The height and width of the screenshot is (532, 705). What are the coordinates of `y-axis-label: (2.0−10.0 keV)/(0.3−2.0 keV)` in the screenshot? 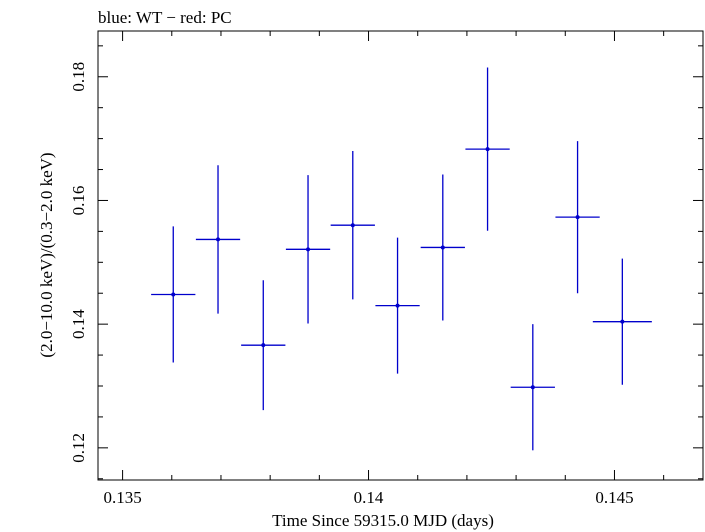 It's located at (46, 254).